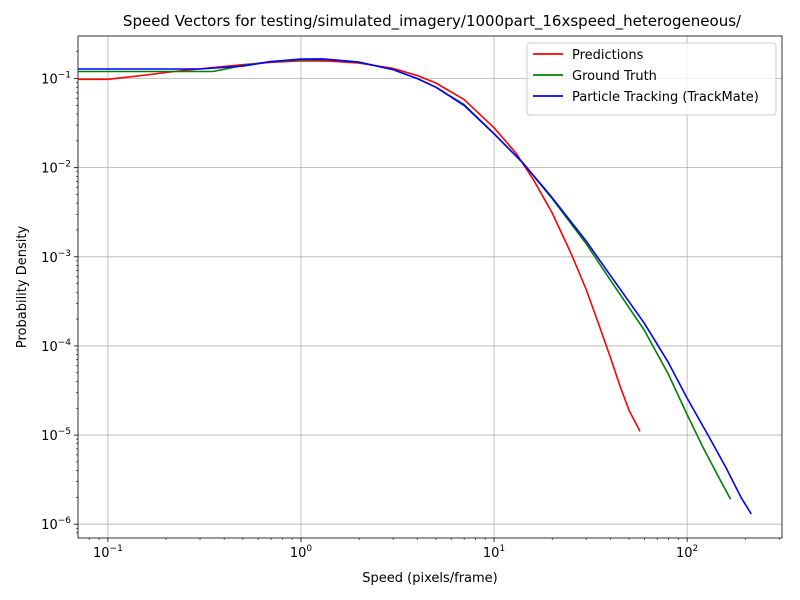 The height and width of the screenshot is (600, 800). What do you see at coordinates (430, 578) in the screenshot?
I see `x-axis-label: Speed (pixels/frame)` at bounding box center [430, 578].